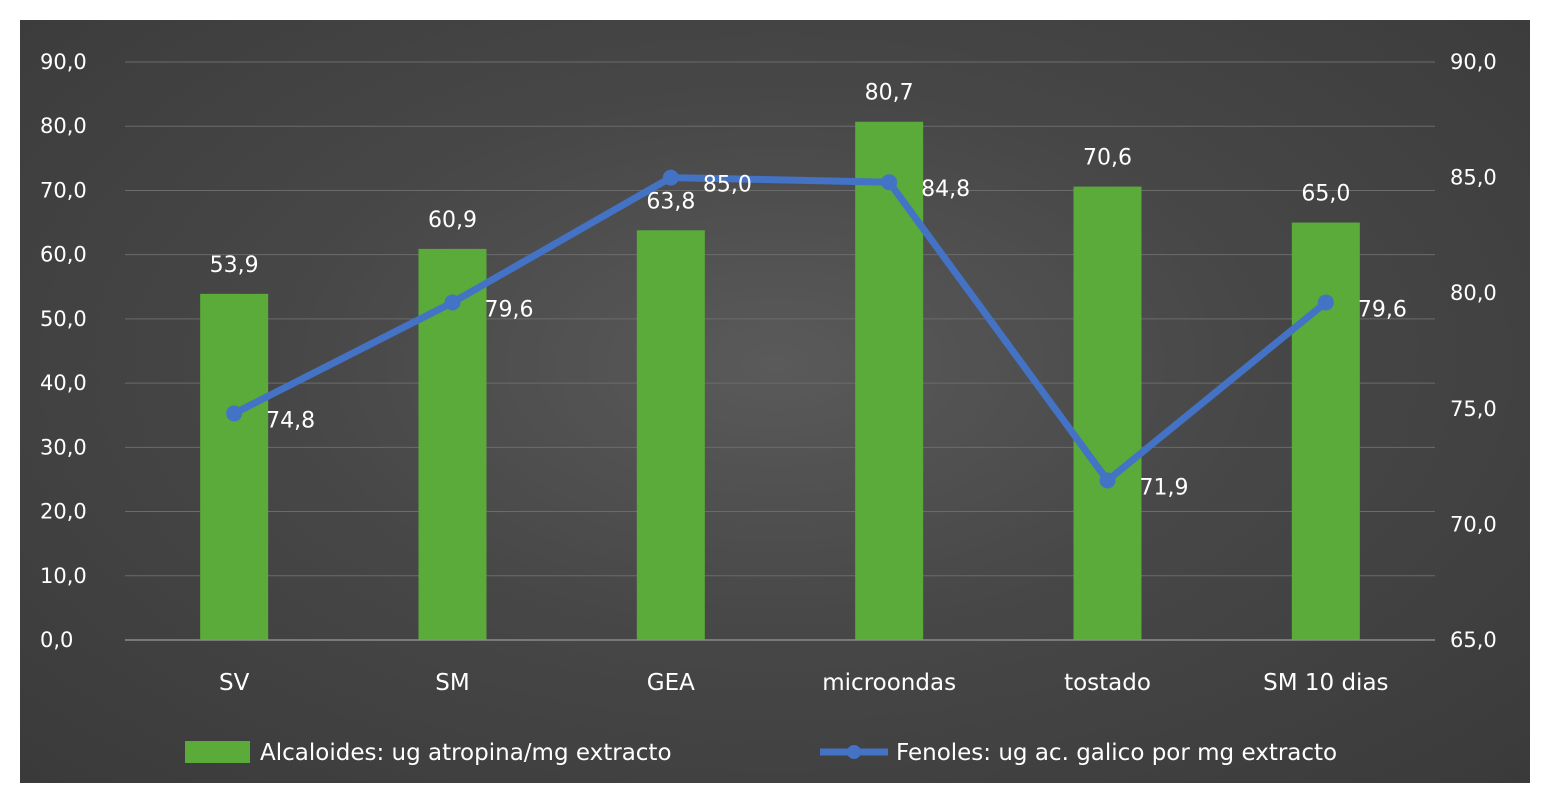  Describe the element at coordinates (63, 447) in the screenshot. I see `y-left-tick-label: 30,0` at that location.